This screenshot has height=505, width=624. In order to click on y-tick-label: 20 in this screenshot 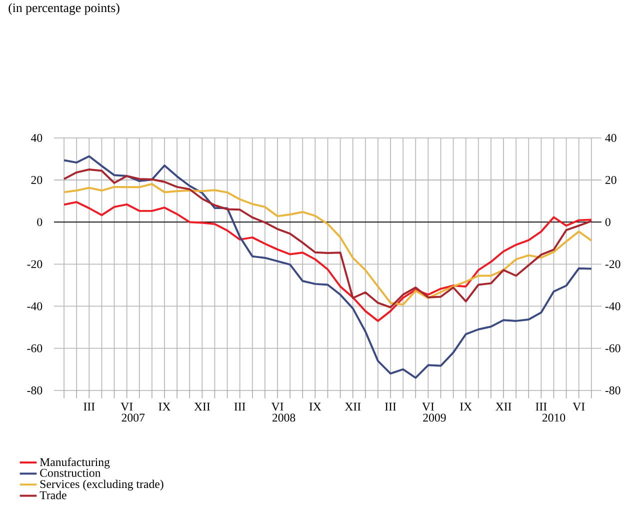, I will do `click(36, 180)`.